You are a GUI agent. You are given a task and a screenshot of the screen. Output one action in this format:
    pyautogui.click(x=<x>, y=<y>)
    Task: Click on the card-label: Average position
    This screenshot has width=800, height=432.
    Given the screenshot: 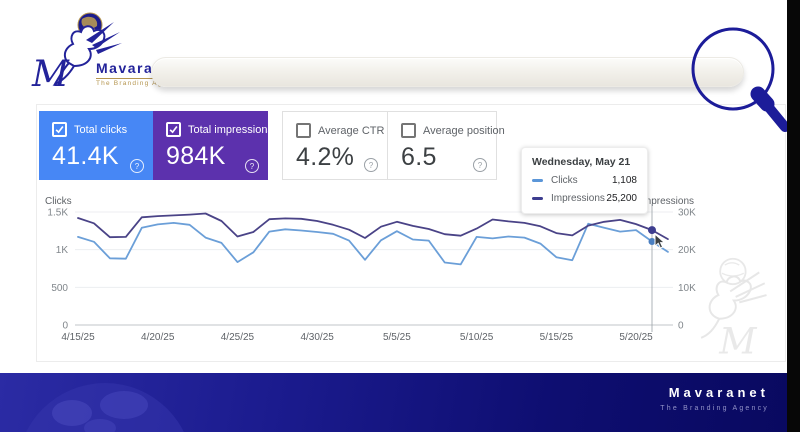 What is the action you would take?
    pyautogui.click(x=464, y=130)
    